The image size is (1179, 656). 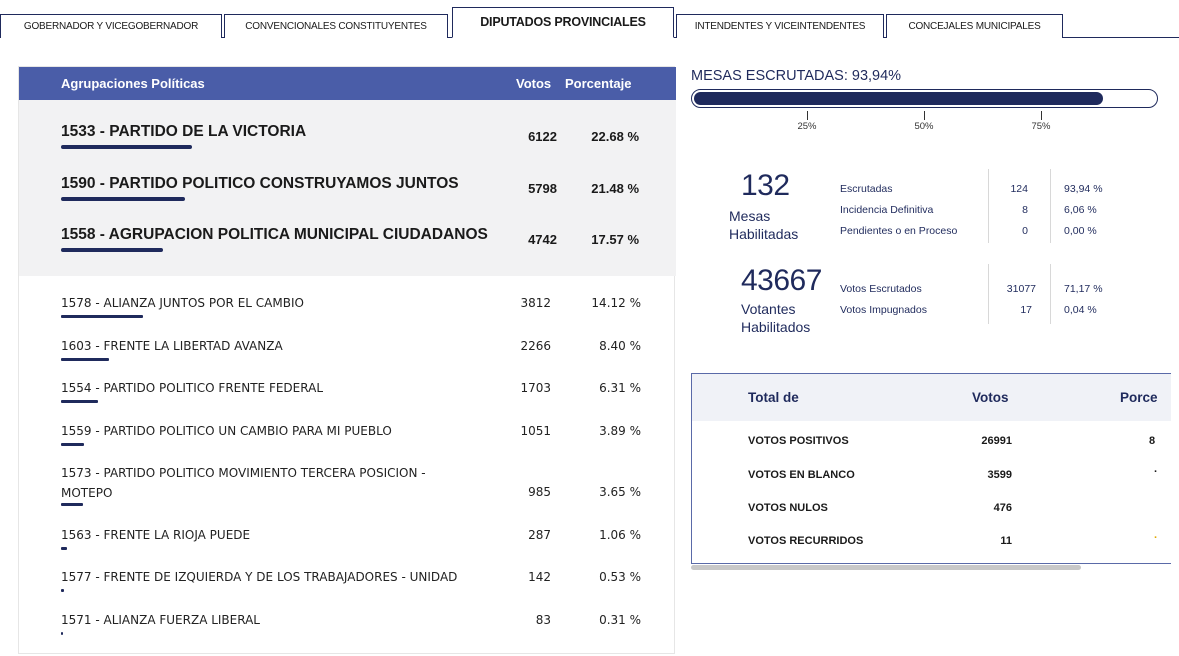 I want to click on totals-horizontal-scrollbar, so click(x=886, y=567).